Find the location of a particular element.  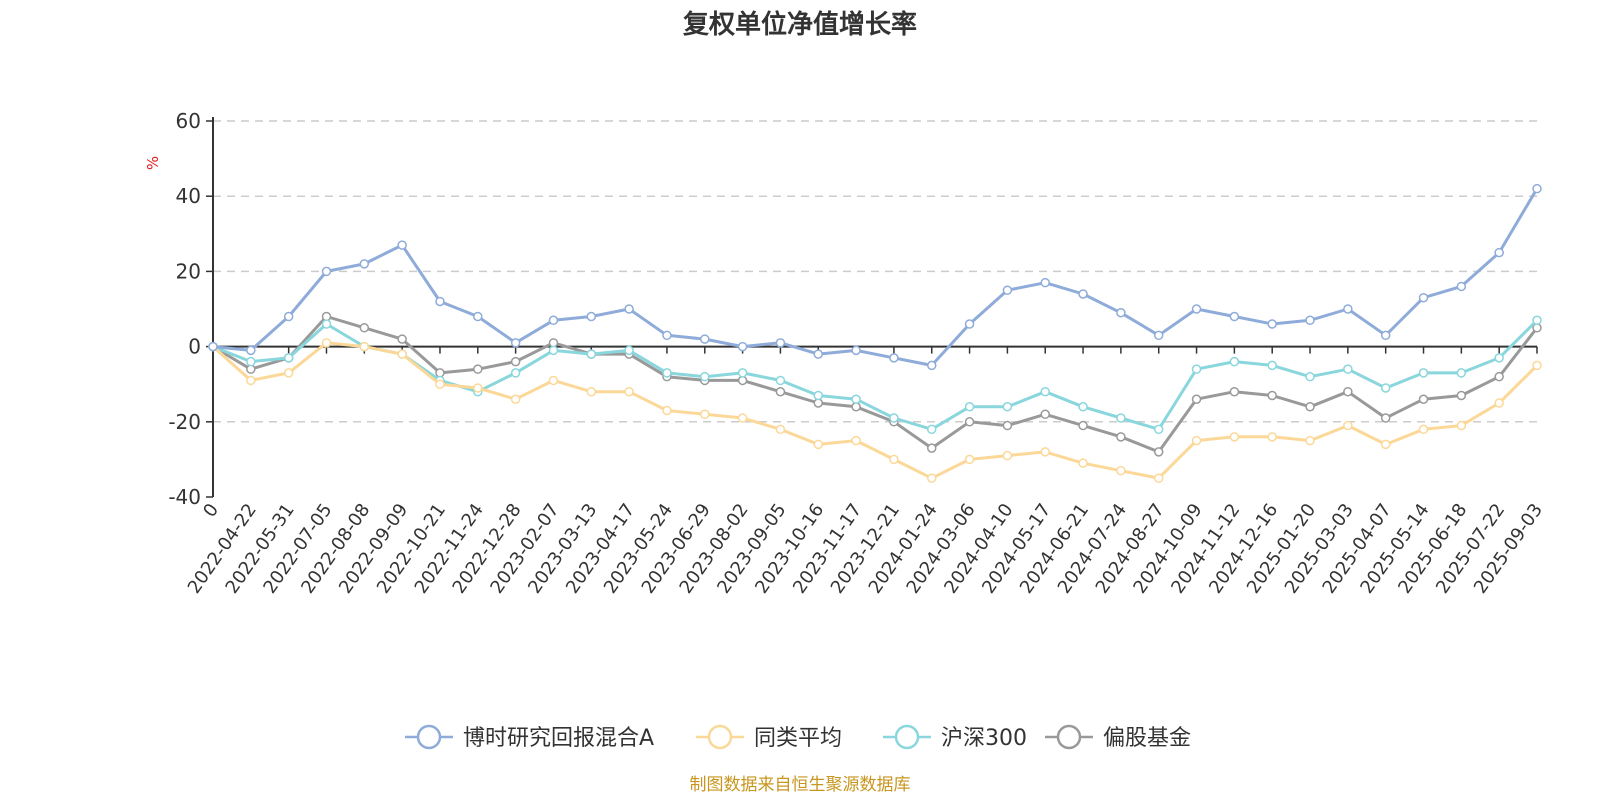

y-tick-label: -40 is located at coordinates (184, 497).